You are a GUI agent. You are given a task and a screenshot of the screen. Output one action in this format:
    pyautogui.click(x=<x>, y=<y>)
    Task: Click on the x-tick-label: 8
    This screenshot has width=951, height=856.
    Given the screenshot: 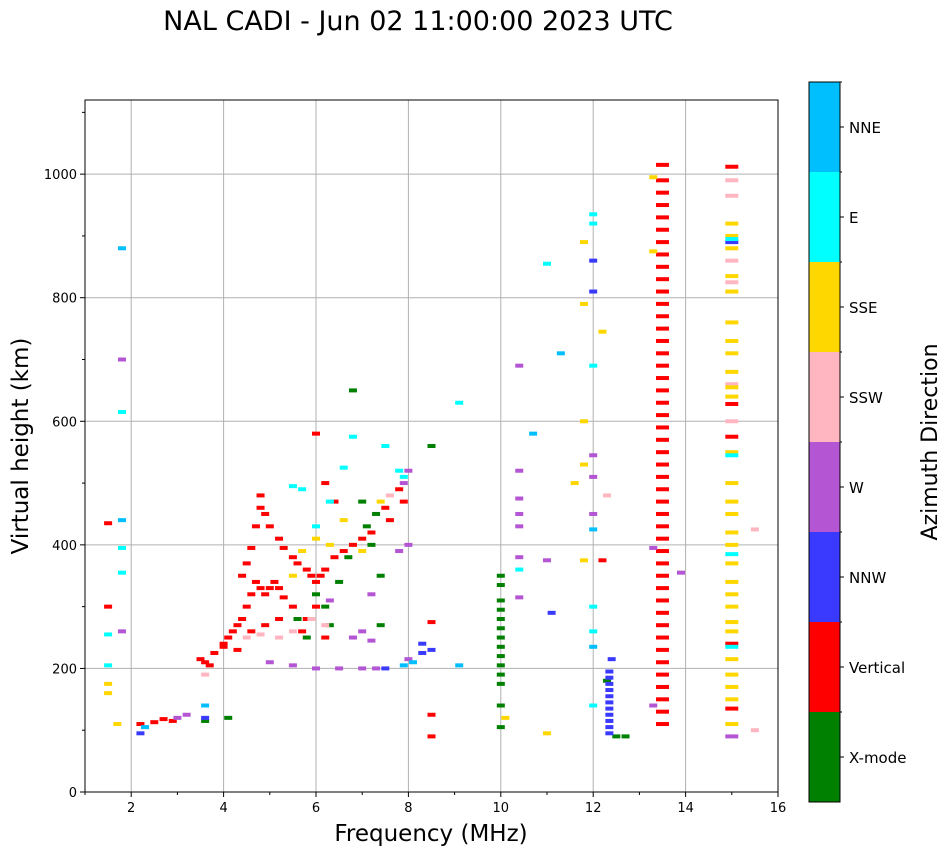 What is the action you would take?
    pyautogui.click(x=408, y=808)
    